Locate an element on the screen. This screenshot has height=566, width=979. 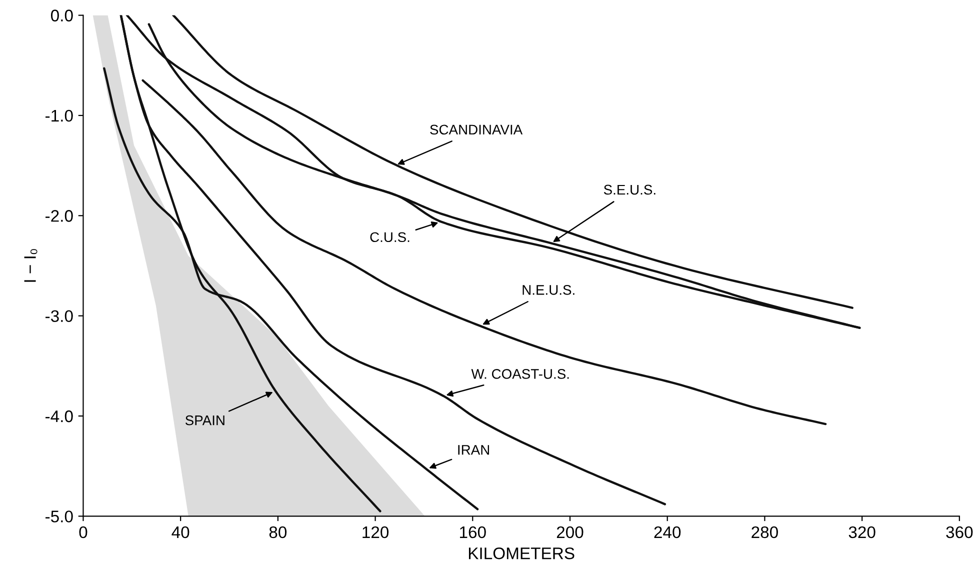
y-tick-label: -3.0 is located at coordinates (59, 316).